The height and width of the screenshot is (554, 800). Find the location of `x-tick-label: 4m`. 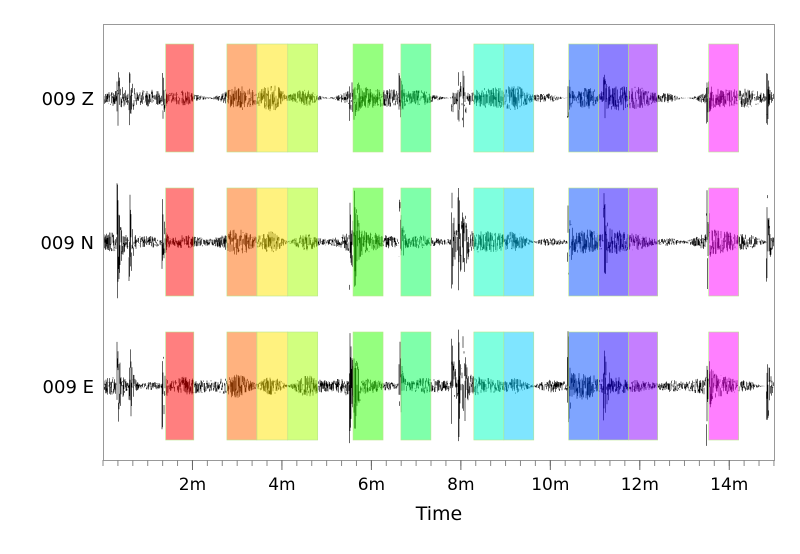

x-tick-label: 4m is located at coordinates (281, 485).